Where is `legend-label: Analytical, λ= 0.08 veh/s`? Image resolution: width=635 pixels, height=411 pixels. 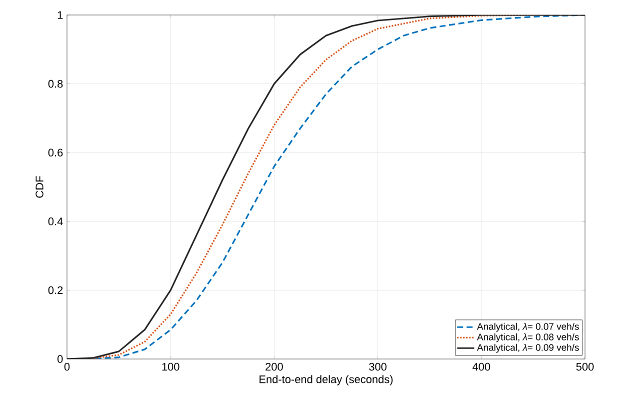
legend-label: Analytical, λ= 0.08 veh/s is located at coordinates (527, 337).